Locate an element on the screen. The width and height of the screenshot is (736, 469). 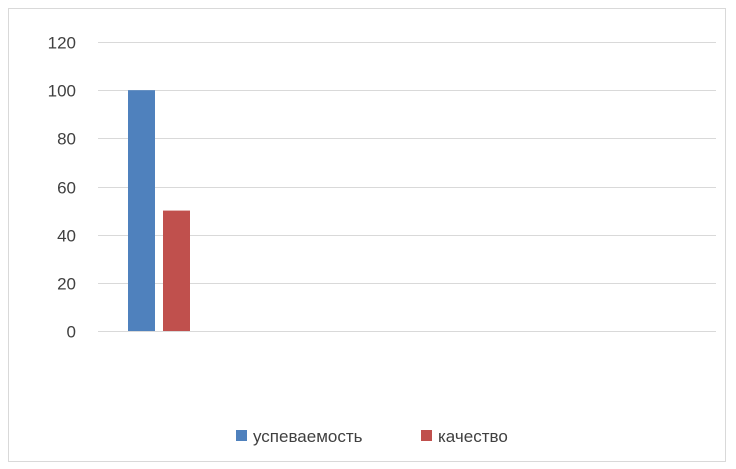
y-tick-label: 60 is located at coordinates (66, 188).